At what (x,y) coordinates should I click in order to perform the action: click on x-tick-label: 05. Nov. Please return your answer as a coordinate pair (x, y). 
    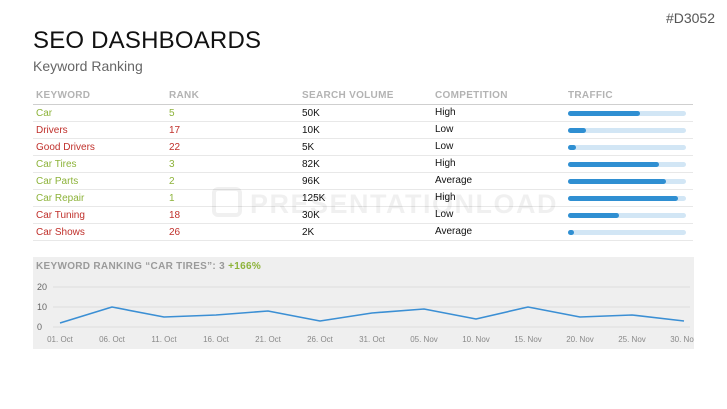
    Looking at the image, I should click on (424, 339).